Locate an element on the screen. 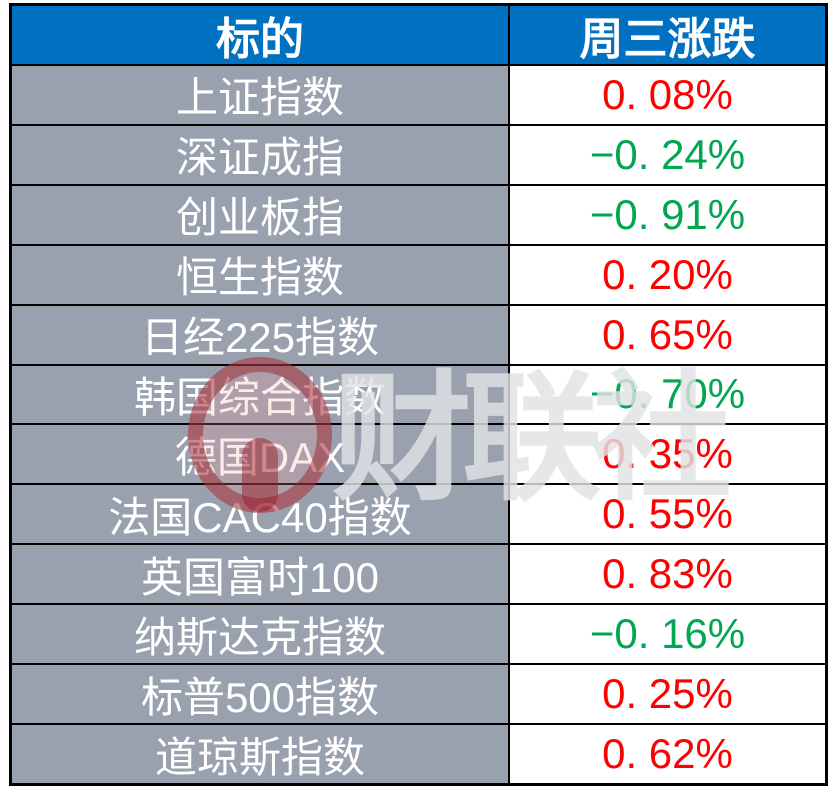 Image resolution: width=835 pixels, height=791 pixels. table-row: 道琼斯指数 0. 62% is located at coordinates (418, 754).